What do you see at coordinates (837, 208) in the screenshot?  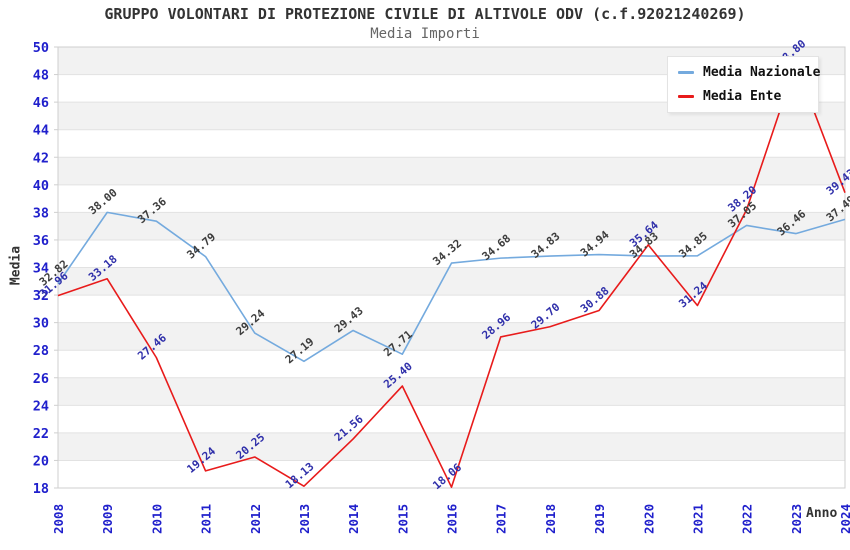 I see `point-label: 37.49` at bounding box center [837, 208].